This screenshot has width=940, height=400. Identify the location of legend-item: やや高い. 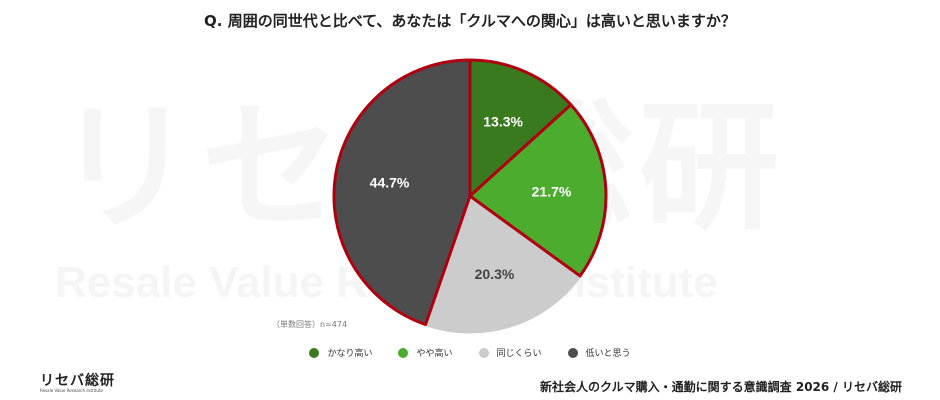
(425, 352).